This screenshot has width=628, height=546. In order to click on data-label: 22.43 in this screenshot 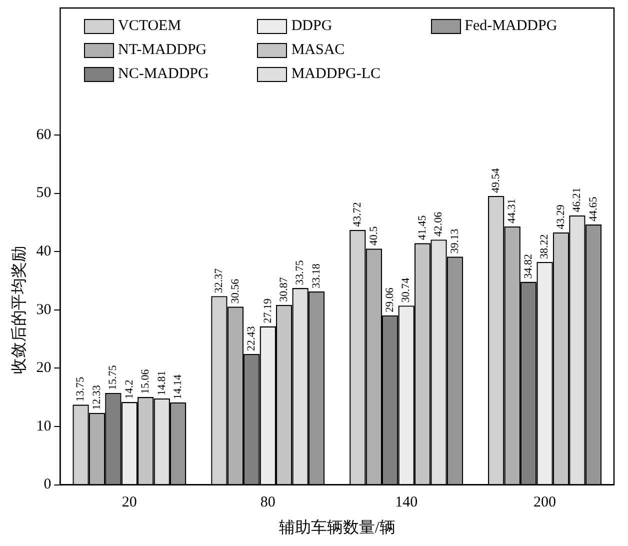, I will do `click(252, 339)`.